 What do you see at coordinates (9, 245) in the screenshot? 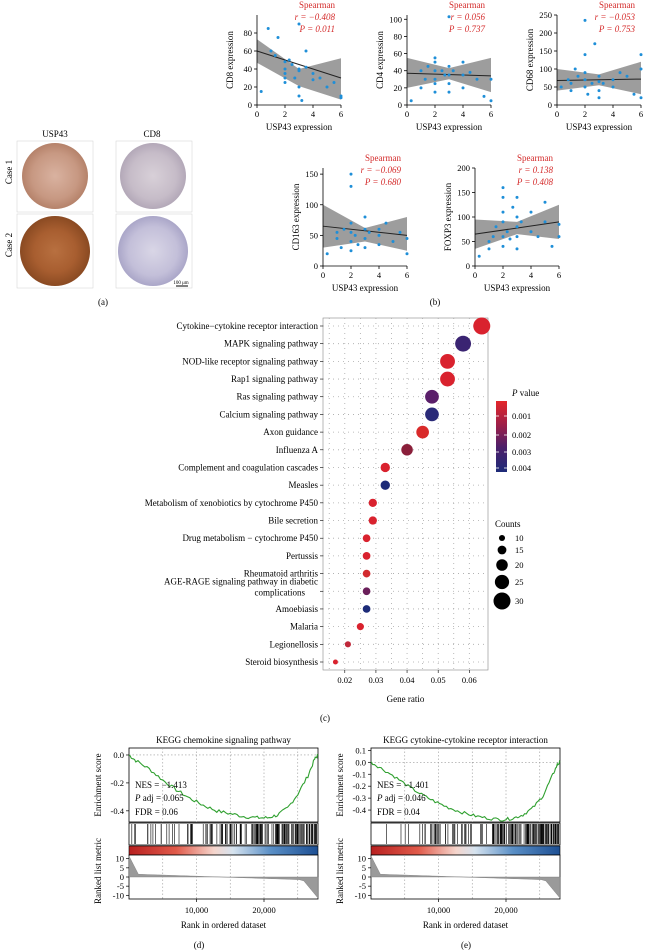
I see `row-label-case2: Case 2` at bounding box center [9, 245].